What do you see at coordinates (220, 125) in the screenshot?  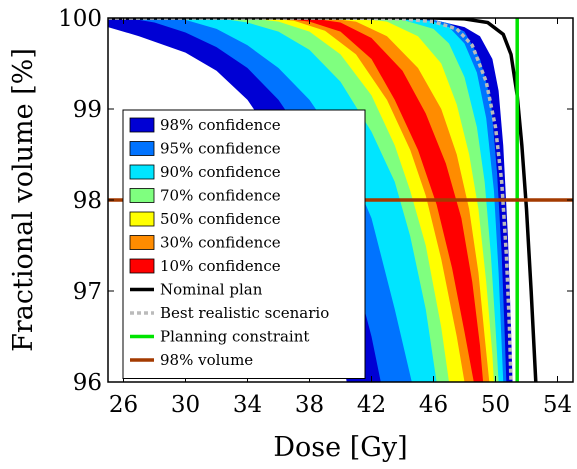 I see `legend-label: 98% confidence` at bounding box center [220, 125].